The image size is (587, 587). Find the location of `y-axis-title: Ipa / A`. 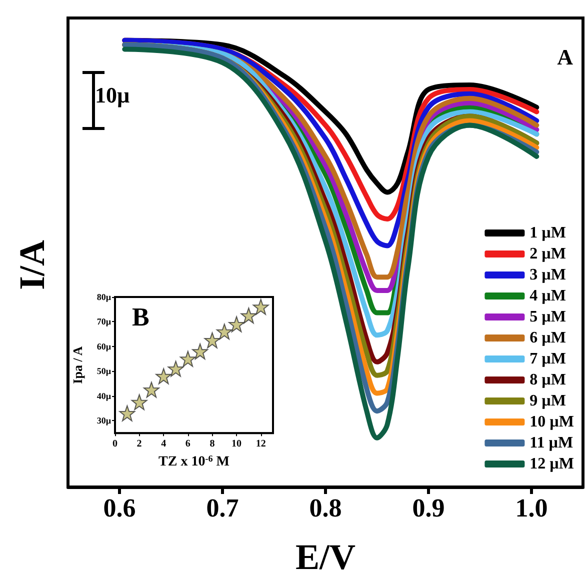

y-axis-title: Ipa / A is located at coordinates (77, 365).